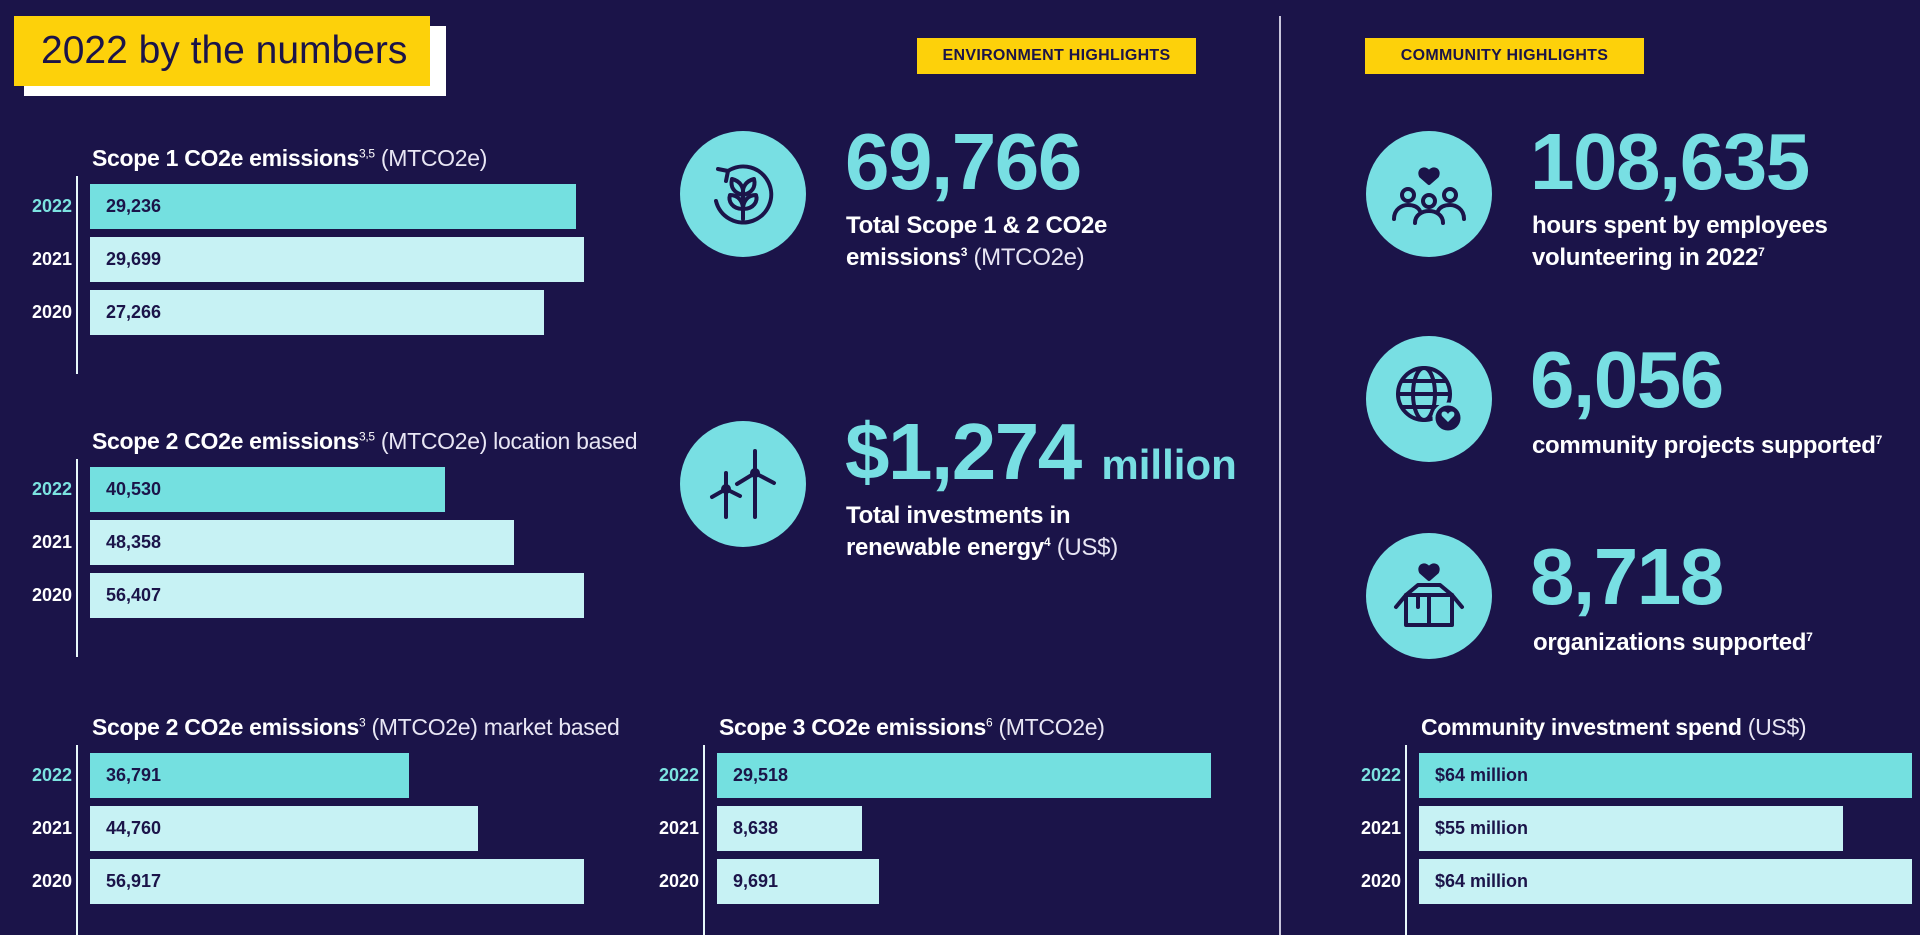  I want to click on people-heart-icon, so click(1429, 194).